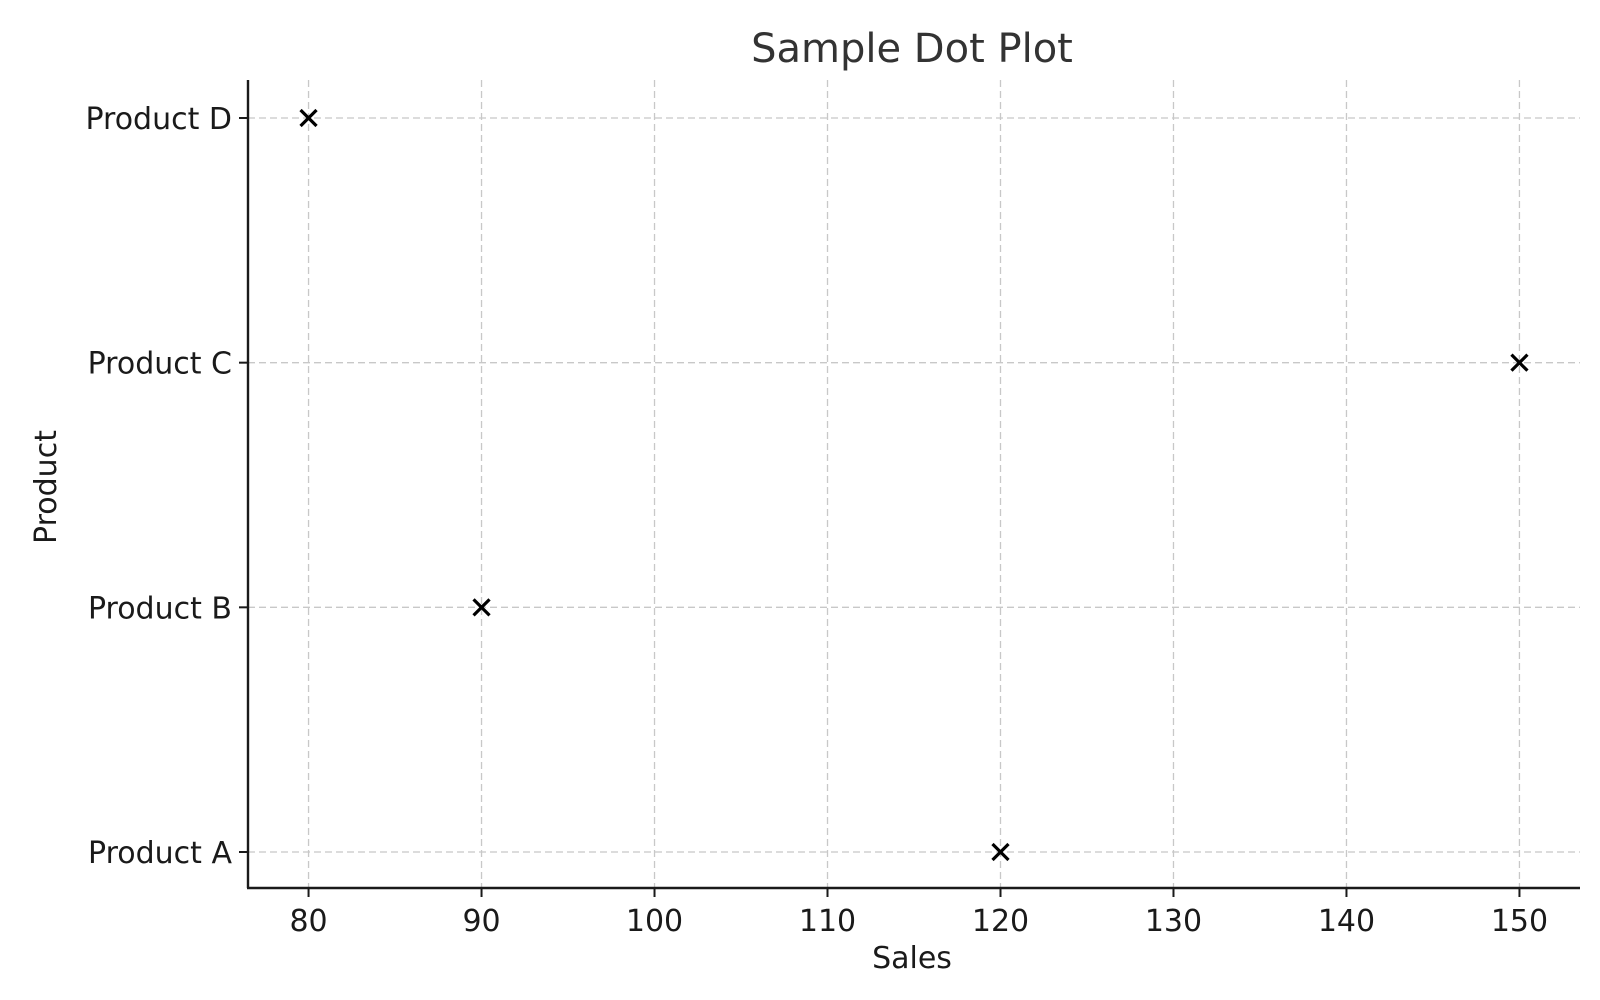 This screenshot has width=1600, height=1000. I want to click on x-tick-label: 140, so click(1346, 921).